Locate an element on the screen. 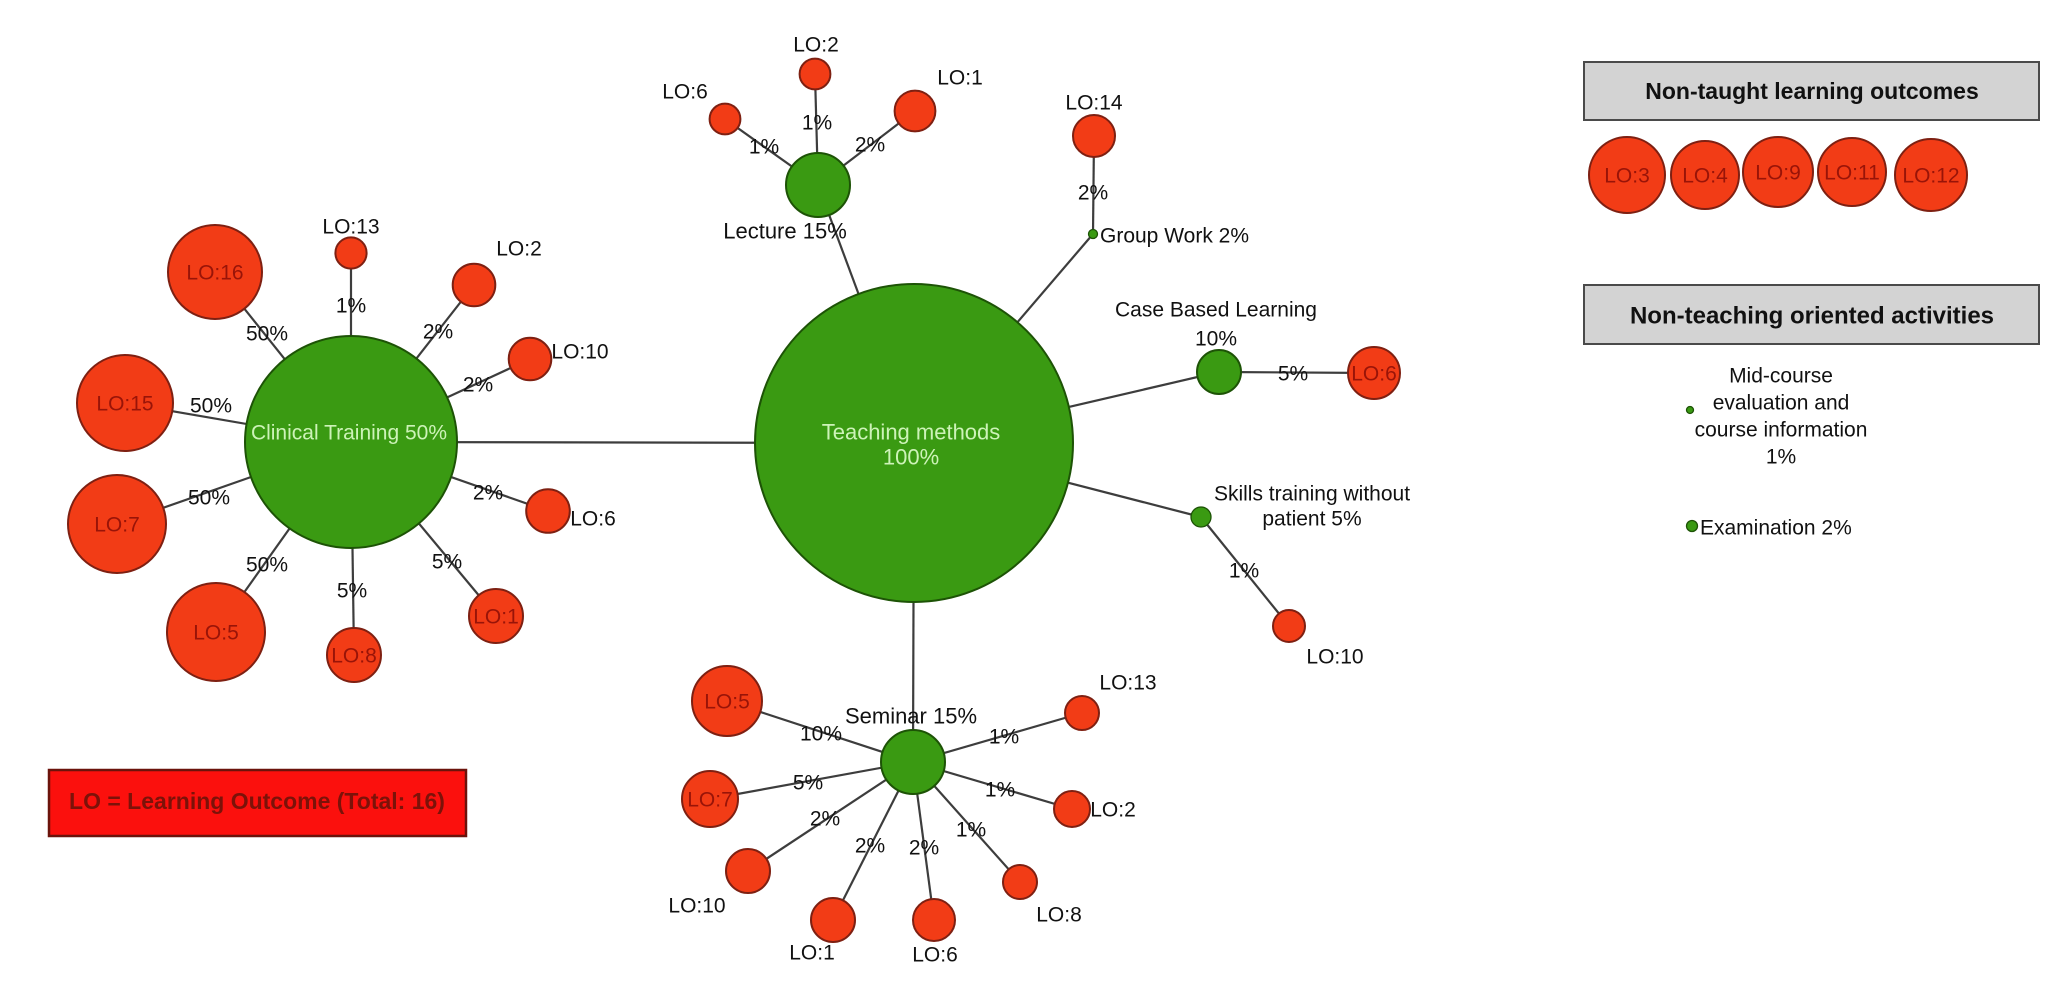 This screenshot has height=1001, width=2059. svg-text: LO:15 is located at coordinates (124, 403).